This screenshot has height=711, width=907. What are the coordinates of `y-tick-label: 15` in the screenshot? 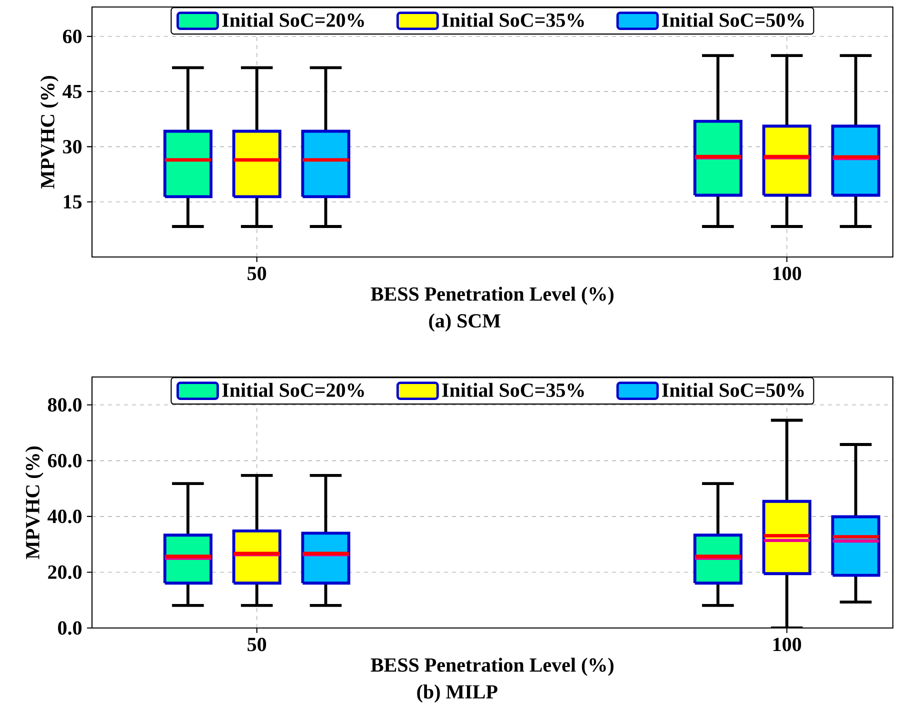 It's located at (73, 202).